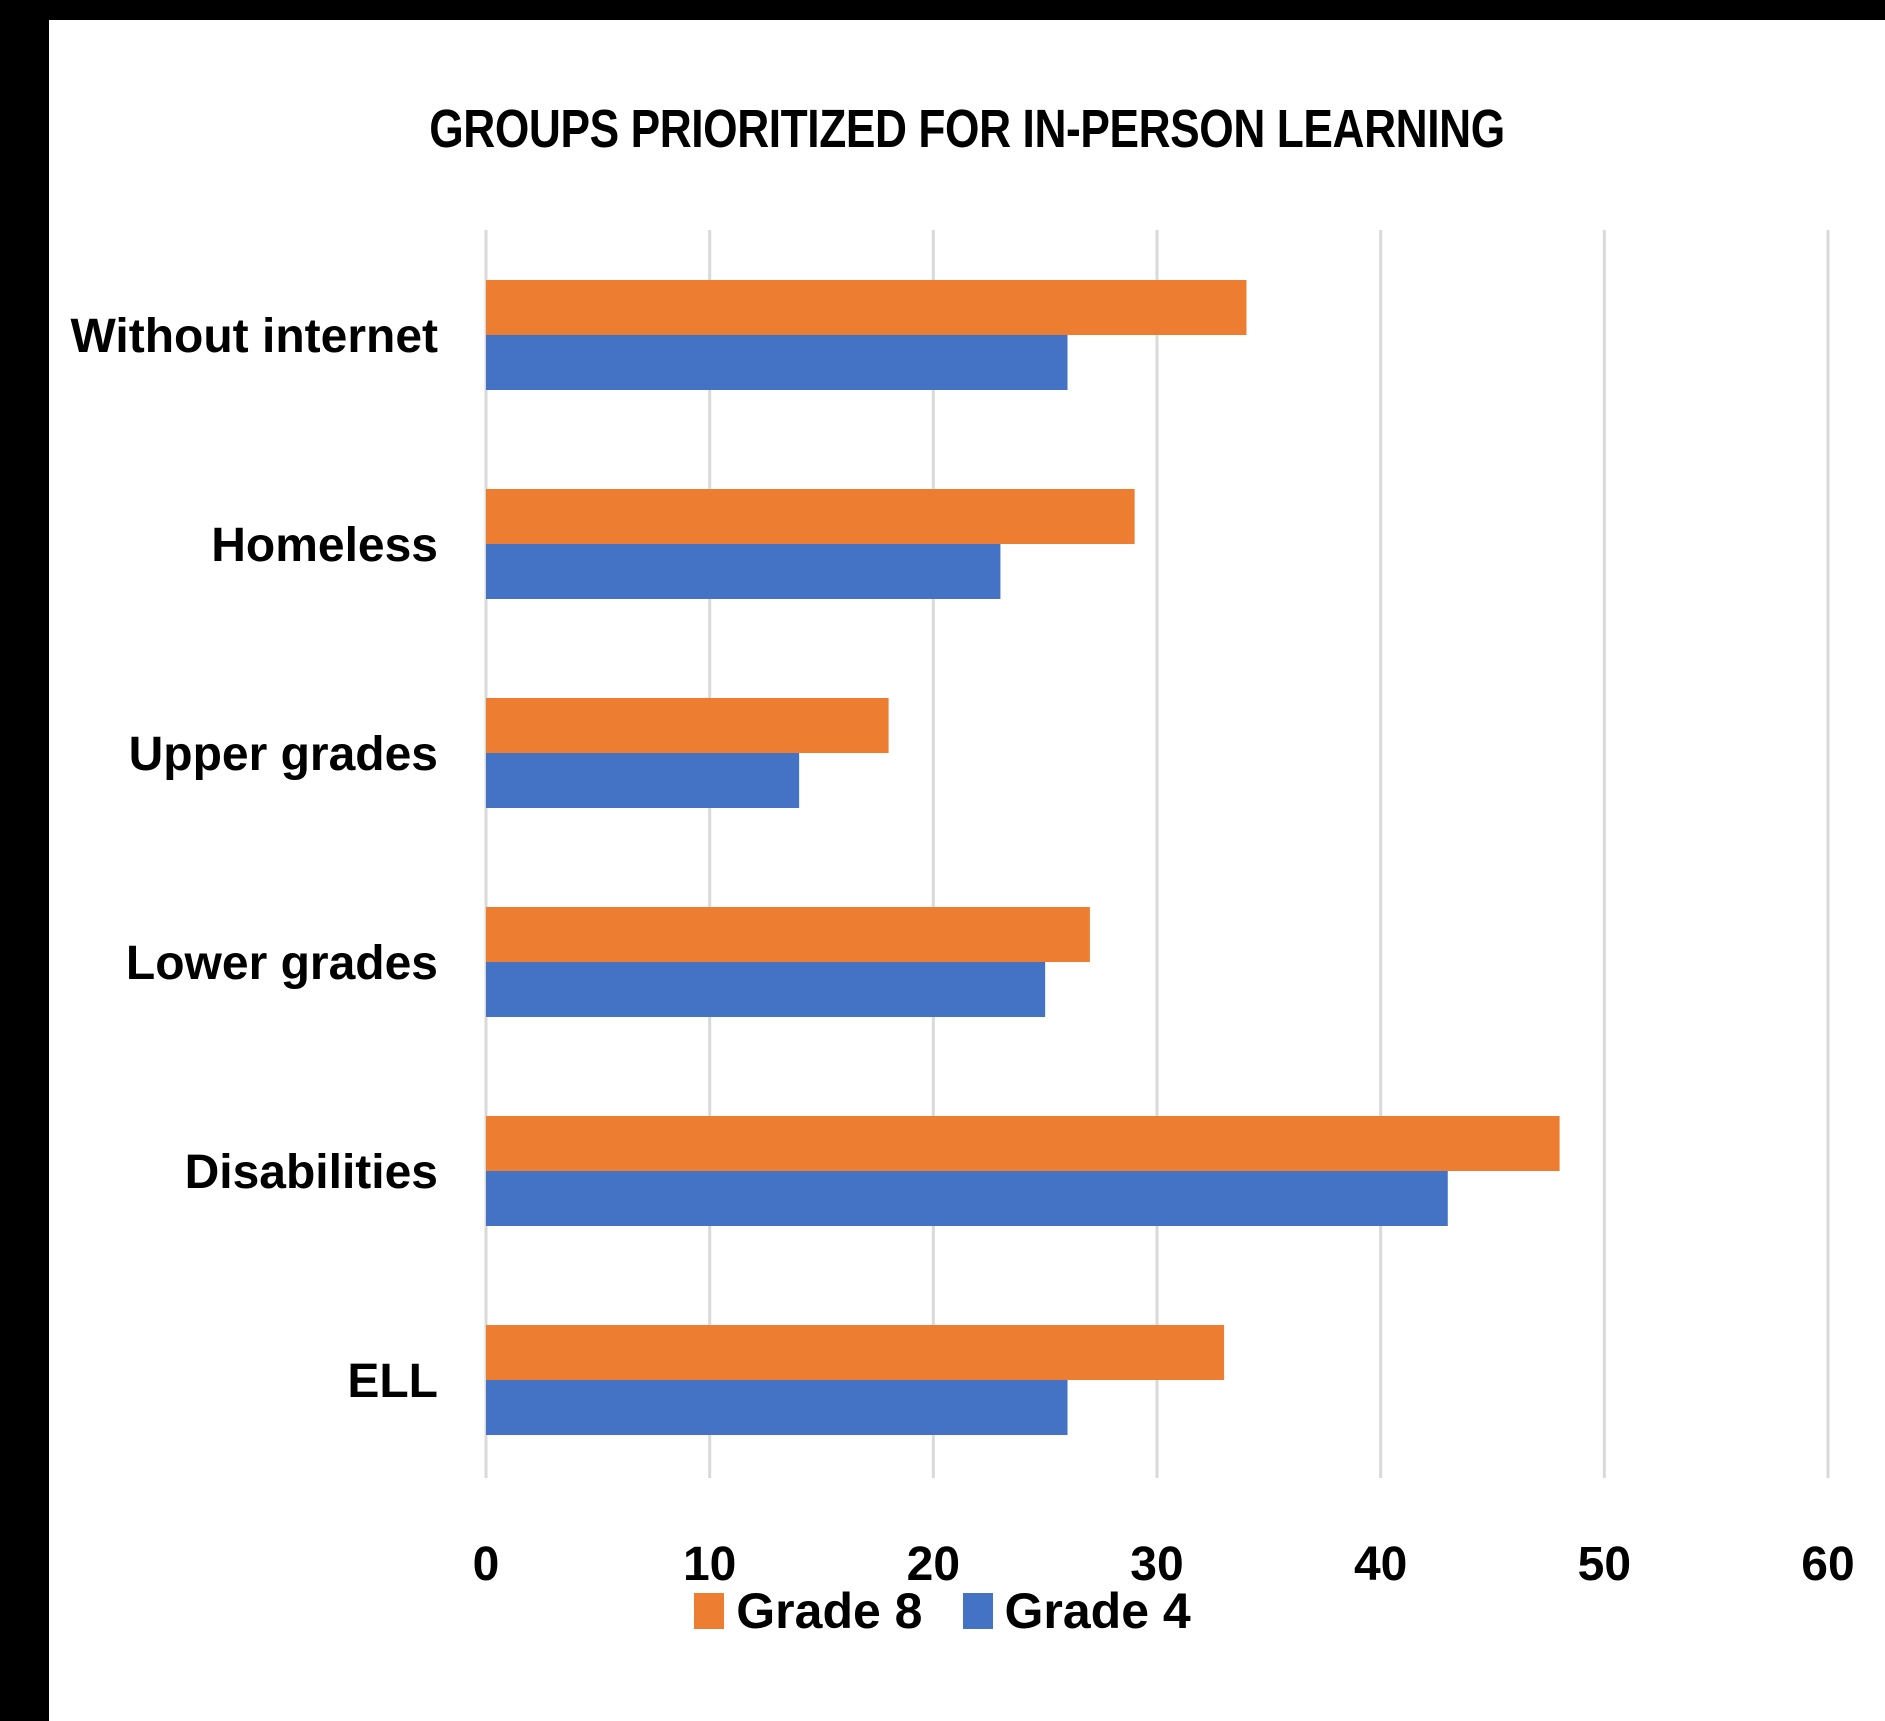  I want to click on x-axis-tick-labels: 0 10 20 30 40 50 60, so click(1164, 1564).